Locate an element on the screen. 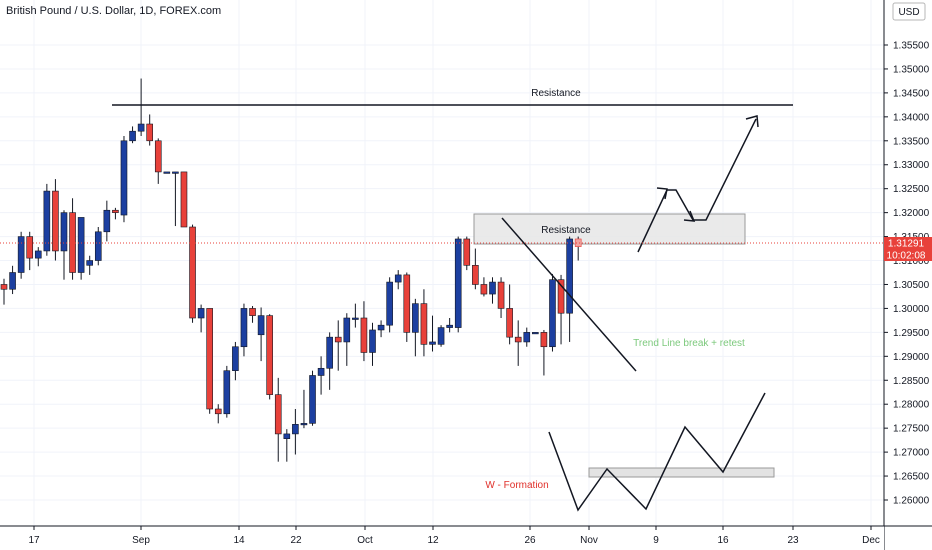 This screenshot has width=932, height=550. resistance-zone-box is located at coordinates (609, 229).